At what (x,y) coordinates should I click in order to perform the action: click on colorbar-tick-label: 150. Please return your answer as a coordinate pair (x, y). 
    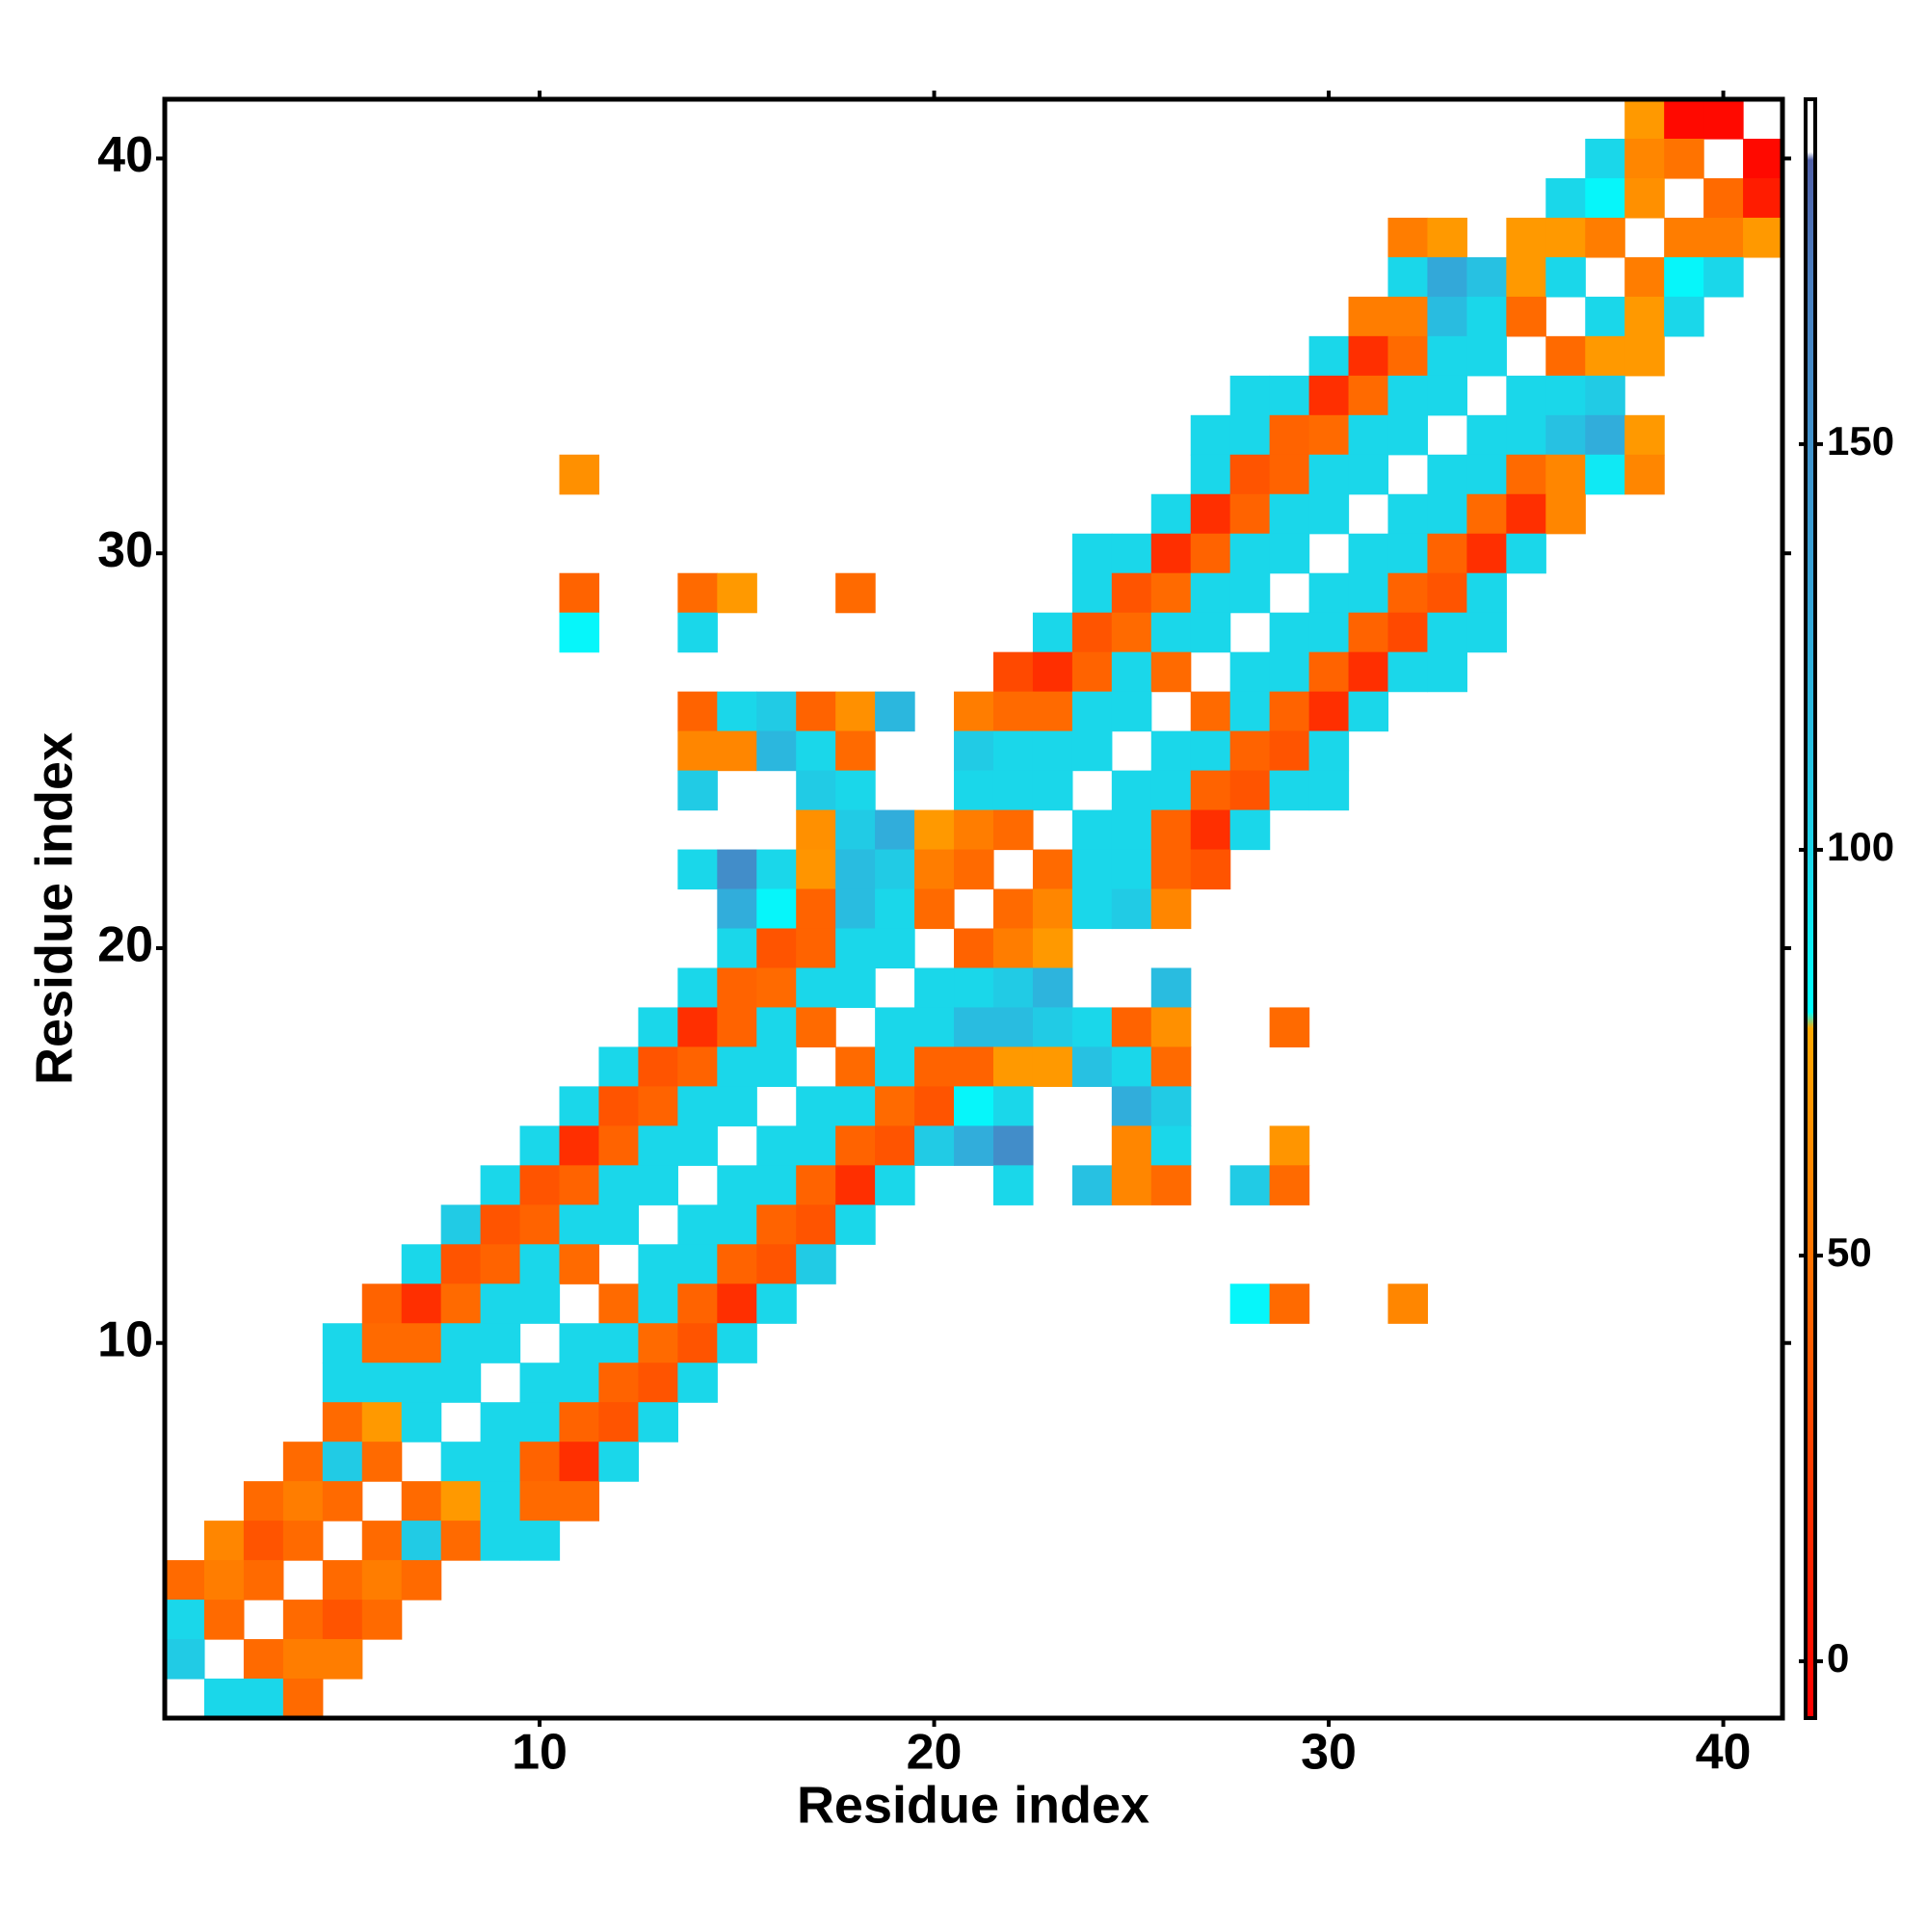
    Looking at the image, I should click on (1861, 440).